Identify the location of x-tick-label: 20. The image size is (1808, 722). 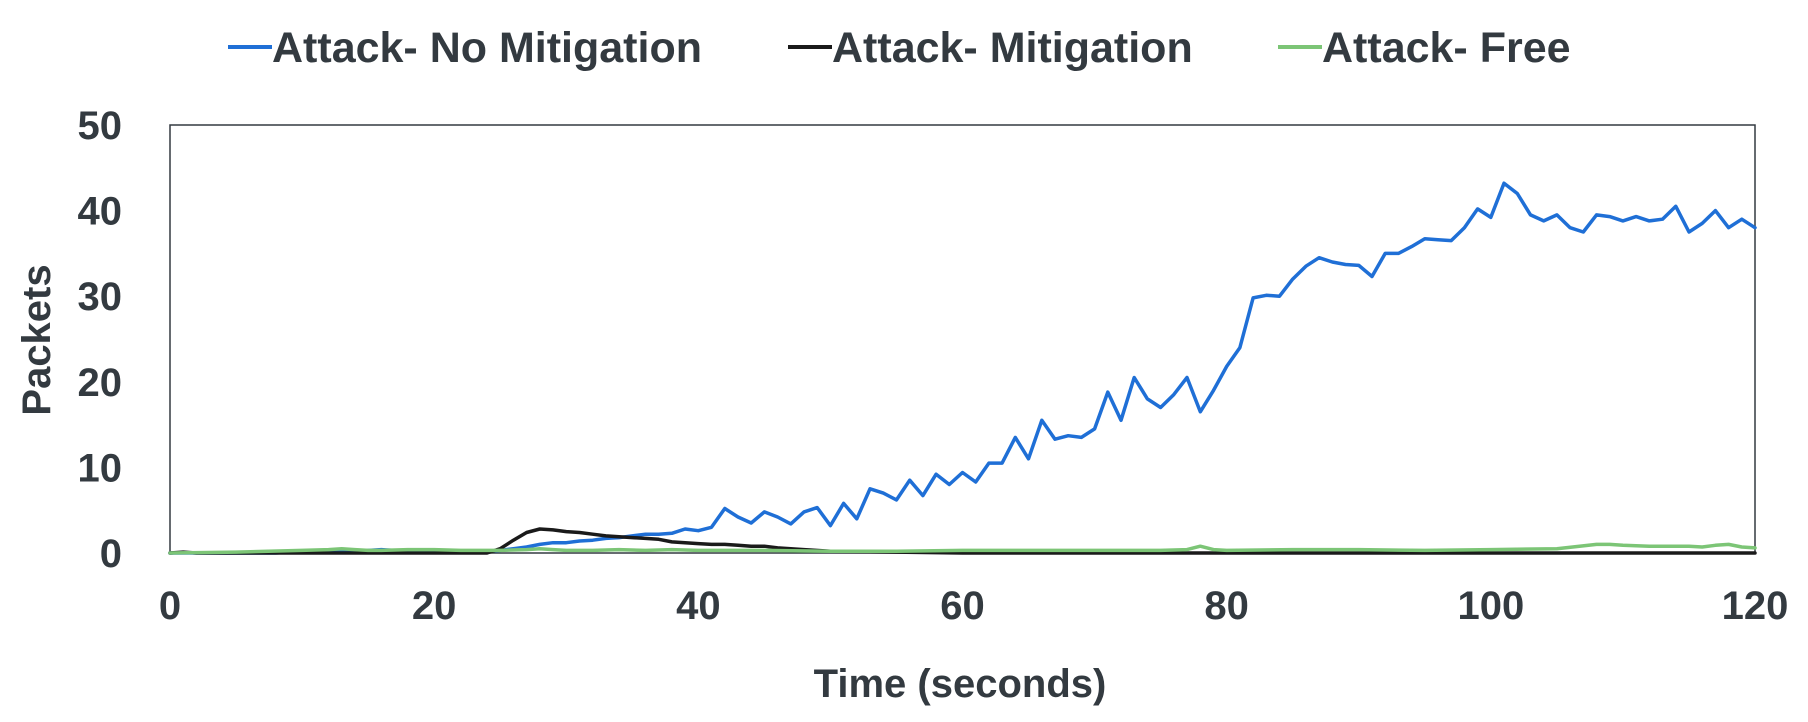
(434, 606).